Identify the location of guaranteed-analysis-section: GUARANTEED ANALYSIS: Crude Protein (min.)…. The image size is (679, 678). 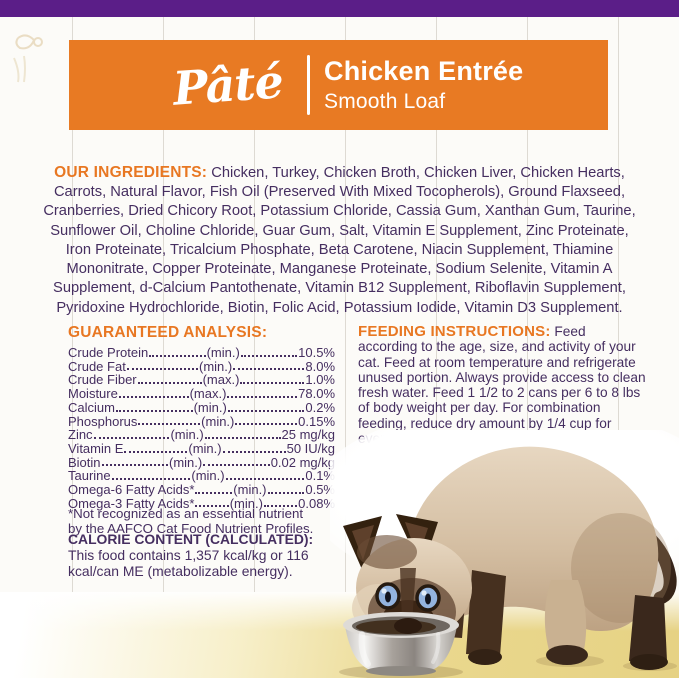
(201, 417).